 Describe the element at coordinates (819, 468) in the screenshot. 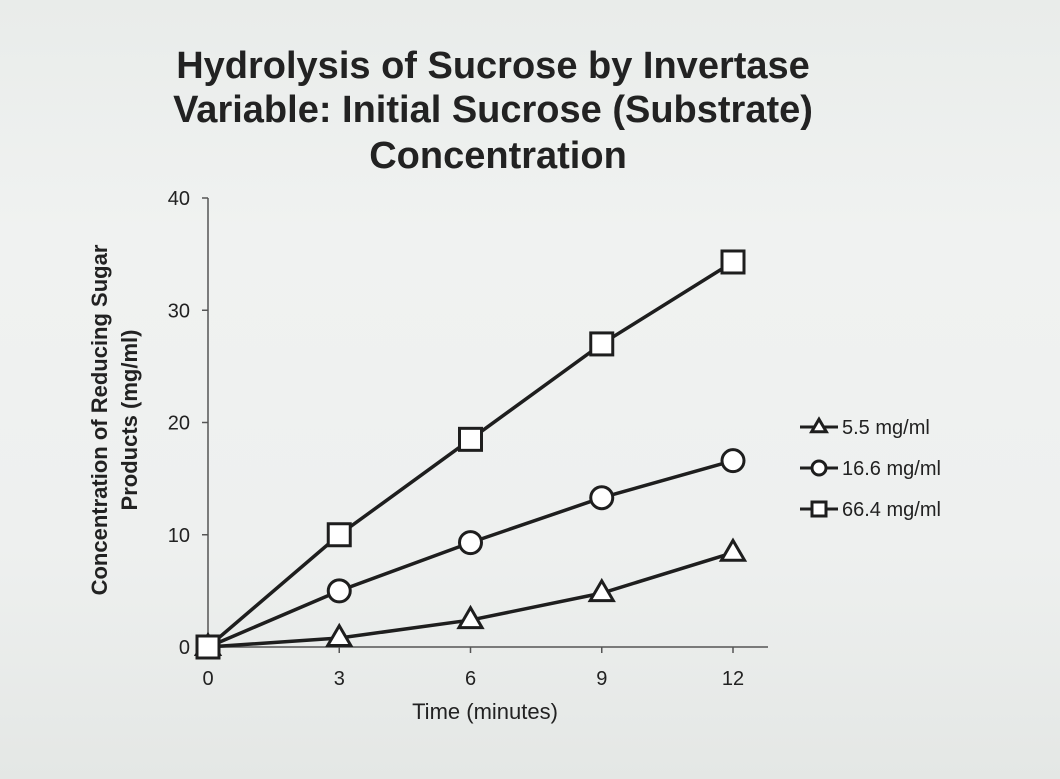

I see `legend-marker-circle` at that location.